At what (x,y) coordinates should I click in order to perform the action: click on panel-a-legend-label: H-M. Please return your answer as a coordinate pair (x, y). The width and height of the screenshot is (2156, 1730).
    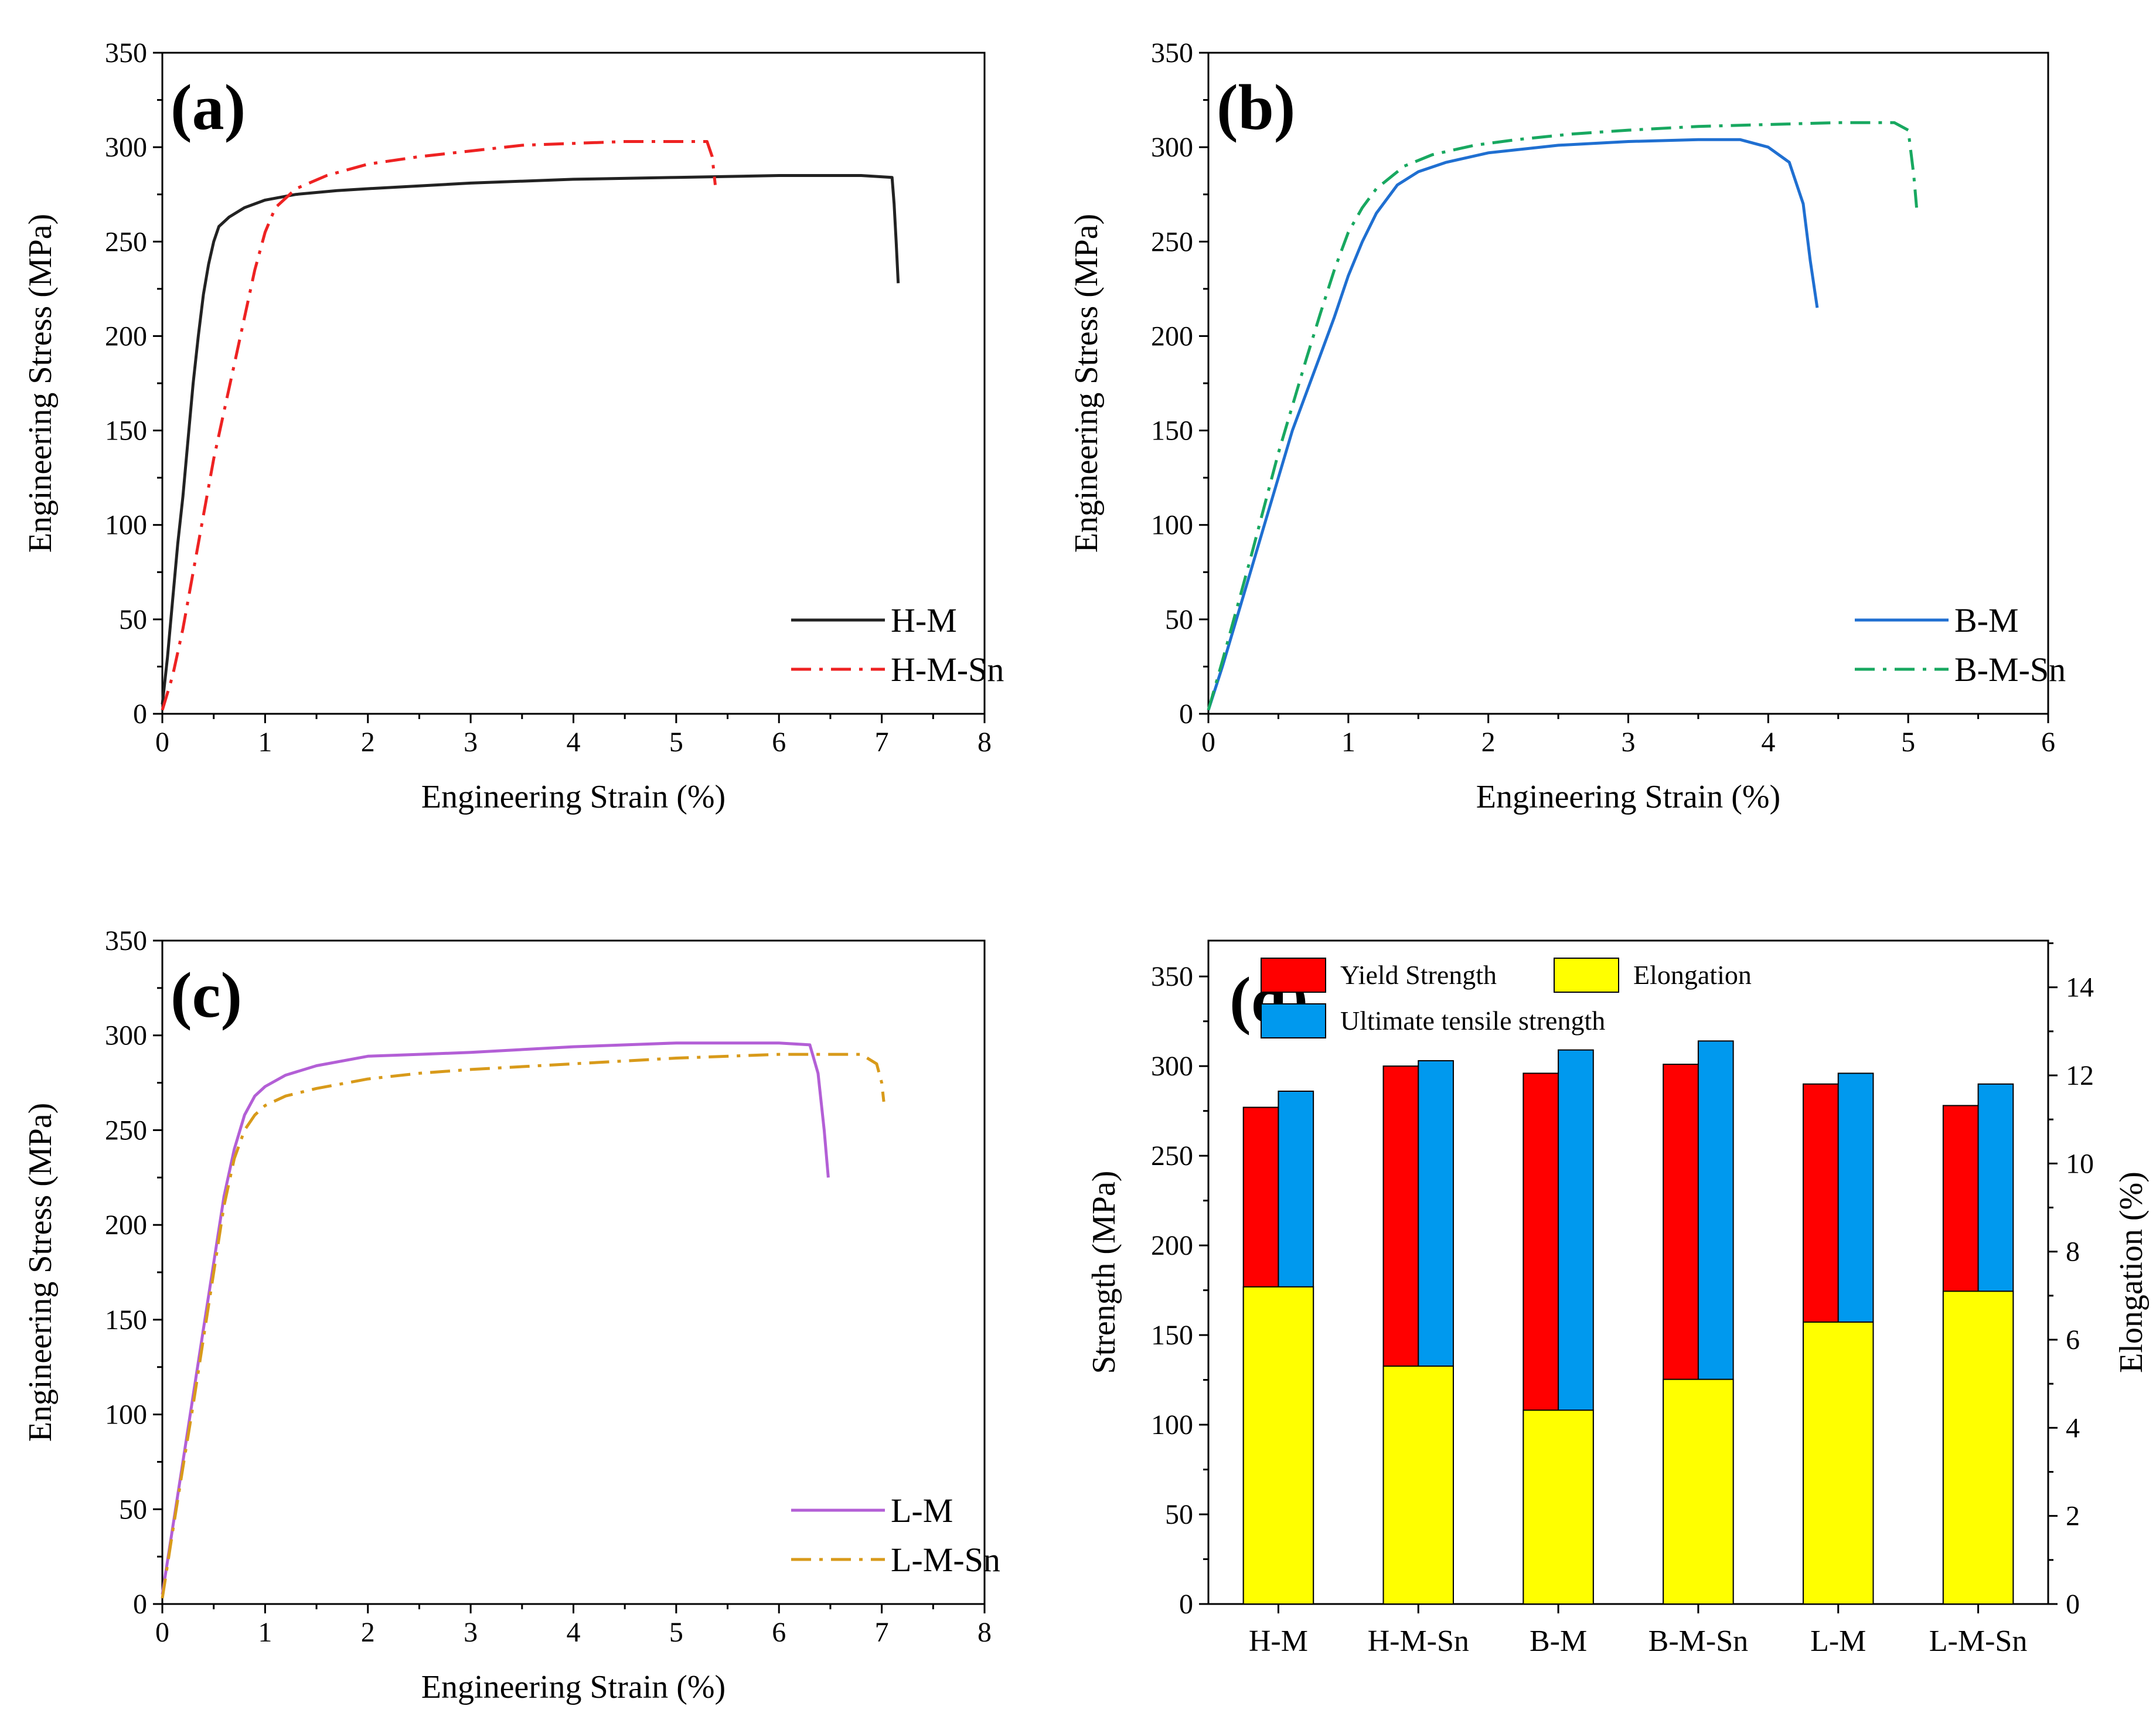
    Looking at the image, I should click on (924, 620).